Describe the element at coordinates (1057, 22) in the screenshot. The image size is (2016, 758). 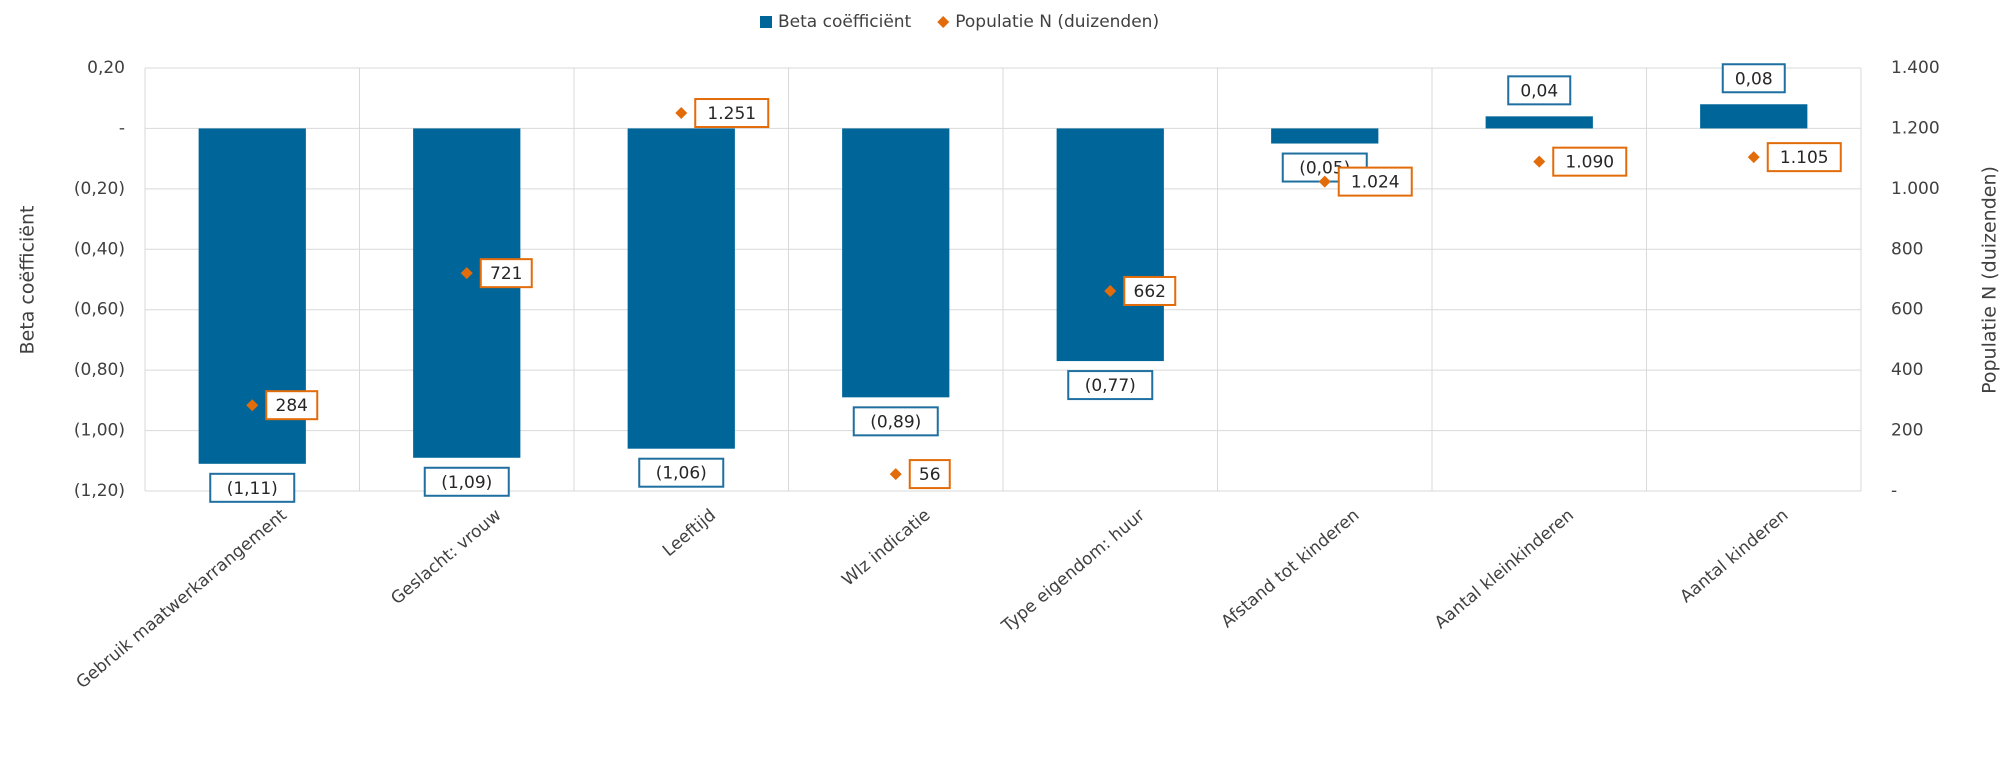
I see `legend-label: Populatie N (duizenden)` at that location.